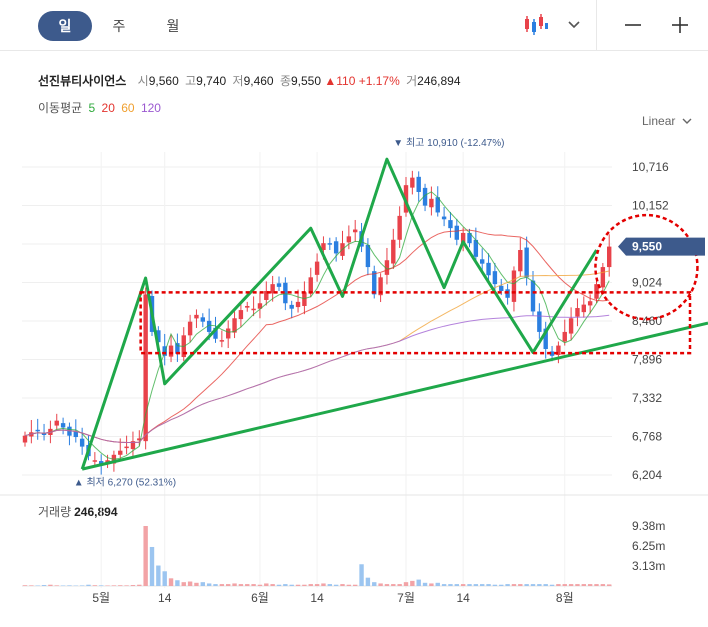 Image resolution: width=708 pixels, height=627 pixels. Describe the element at coordinates (687, 121) in the screenshot. I see `chevron-down-icon` at that location.